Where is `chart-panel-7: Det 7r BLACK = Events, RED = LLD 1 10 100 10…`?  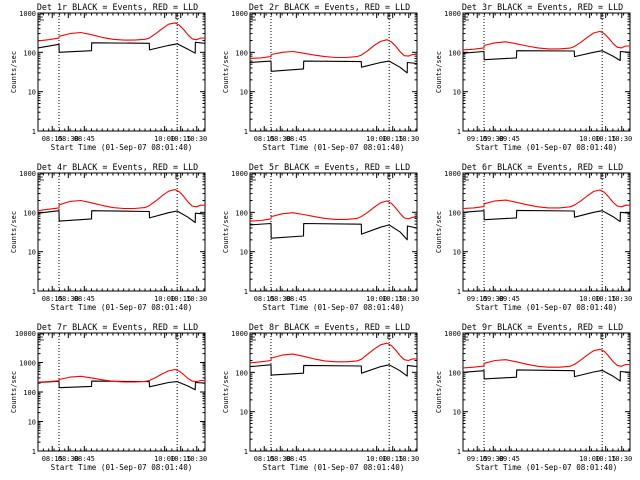 chart-panel-7: Det 7r BLACK = Events, RED = LLD 1 10 100 10… is located at coordinates (108, 397).